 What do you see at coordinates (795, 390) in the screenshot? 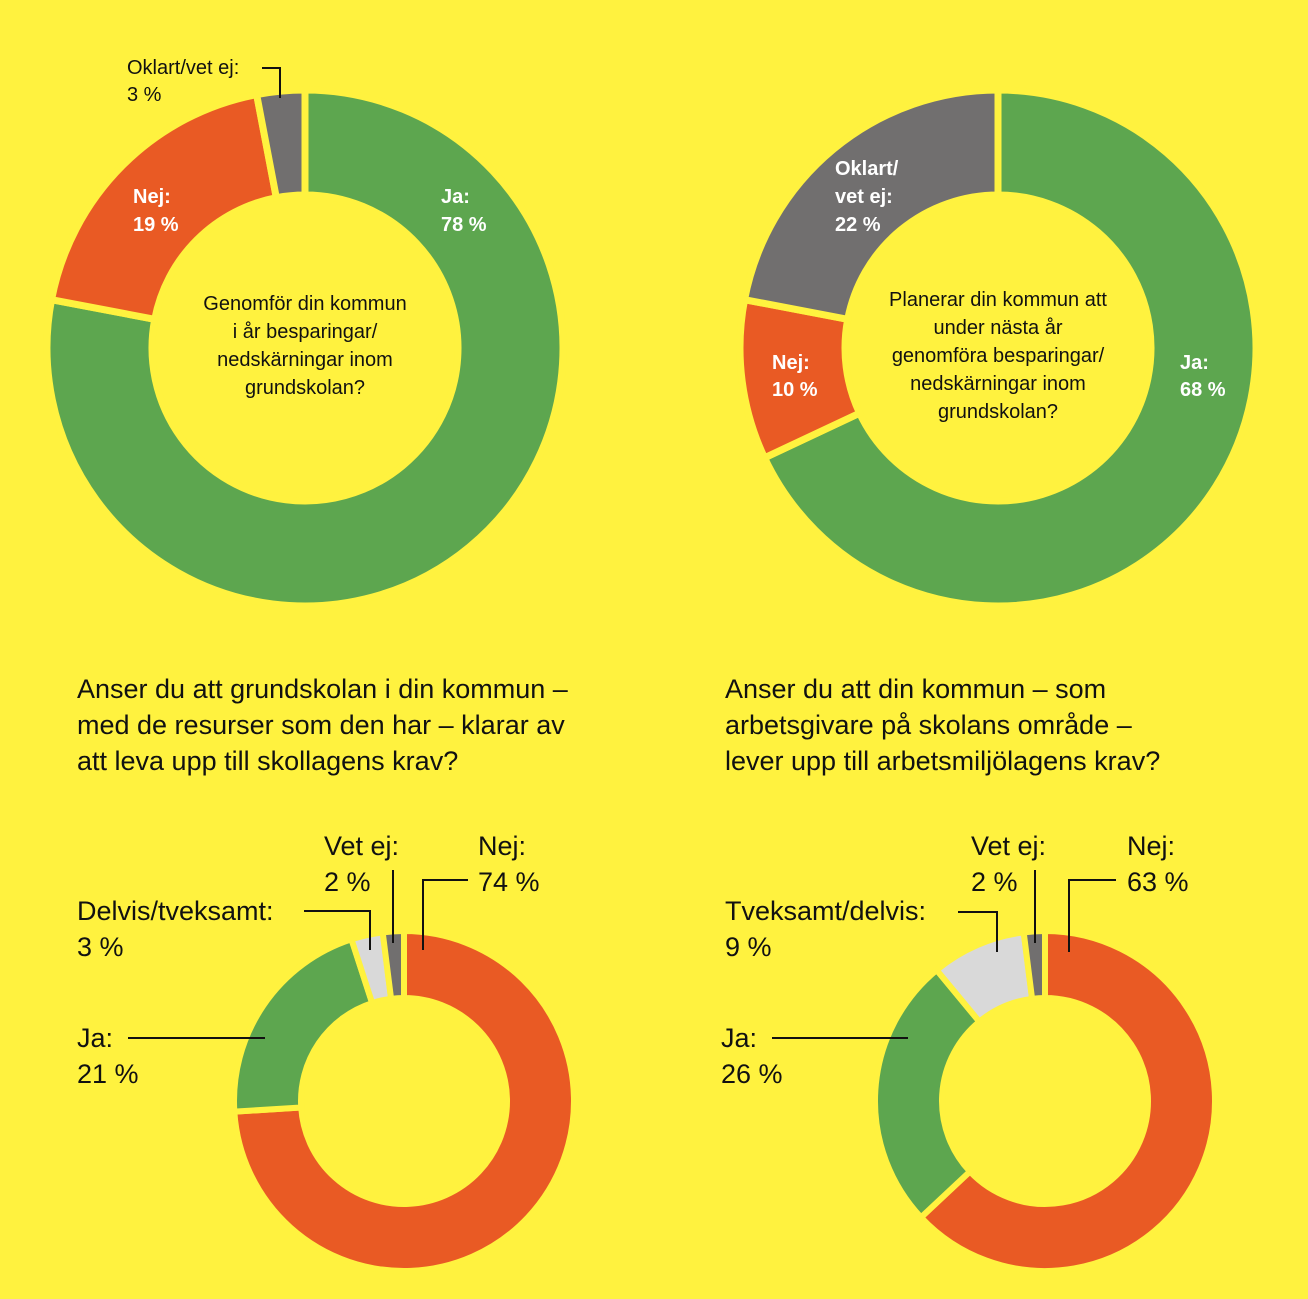
I see `chart-2-nej-value: 10 %` at bounding box center [795, 390].